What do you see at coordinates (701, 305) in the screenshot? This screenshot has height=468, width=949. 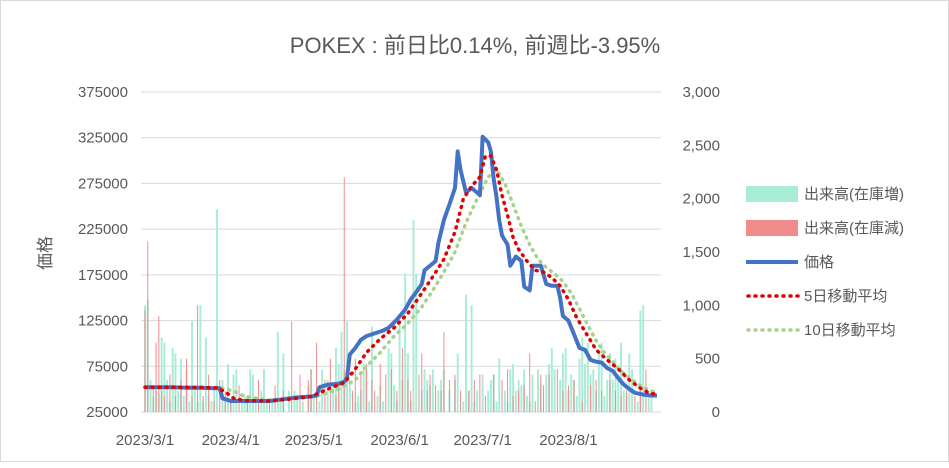 I see `right-tick-label: 1,000` at bounding box center [701, 305].